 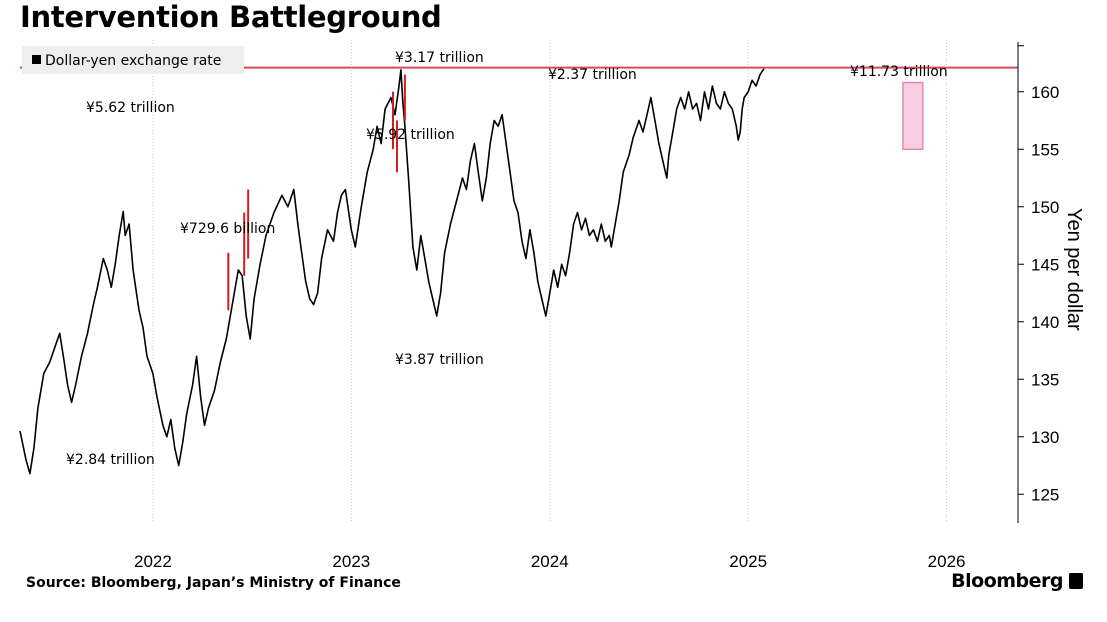 What do you see at coordinates (439, 360) in the screenshot?
I see `annotation-label: ¥3.87 trillion` at bounding box center [439, 360].